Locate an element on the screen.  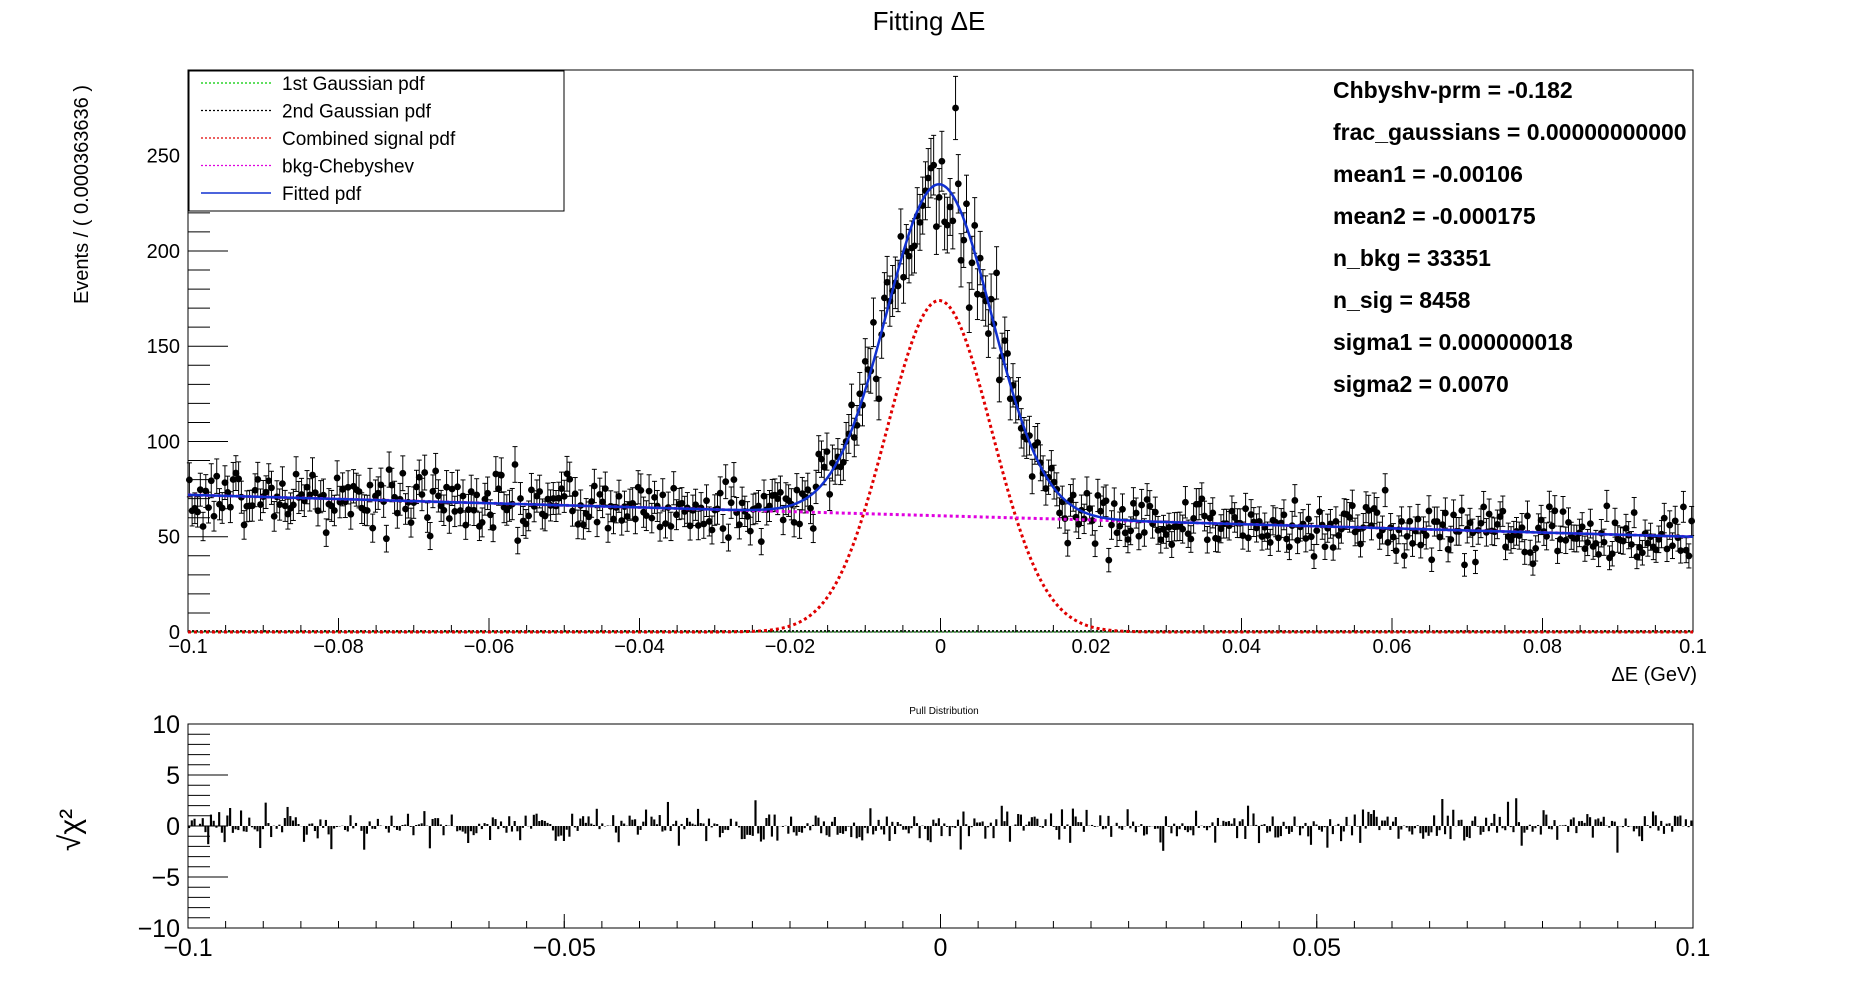
legend-label: 1st Gaussian pdf is located at coordinates (353, 84).